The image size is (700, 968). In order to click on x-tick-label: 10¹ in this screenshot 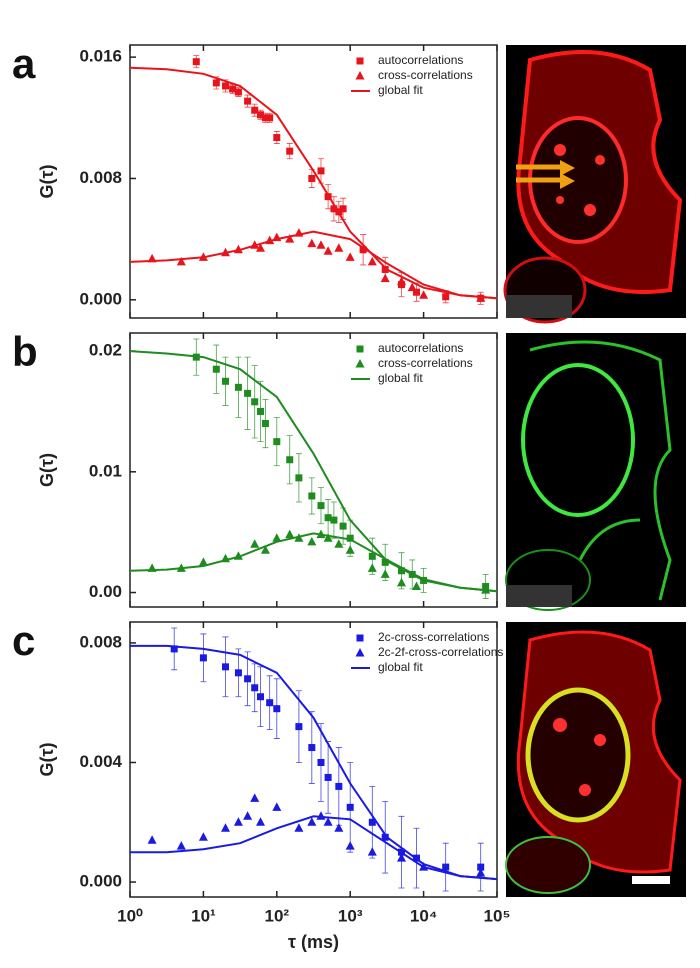, I will do `click(203, 915)`.